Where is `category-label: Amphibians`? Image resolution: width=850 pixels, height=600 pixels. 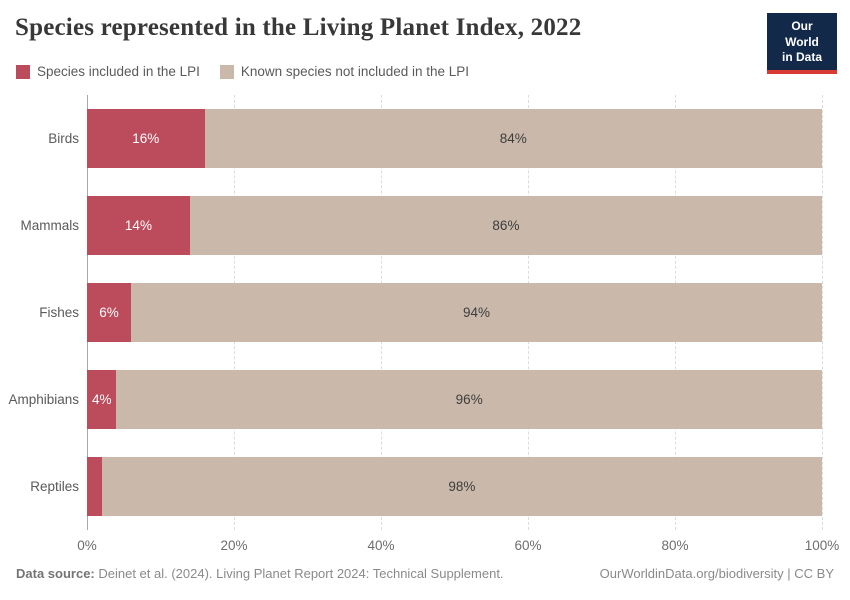
category-label: Amphibians is located at coordinates (43, 399).